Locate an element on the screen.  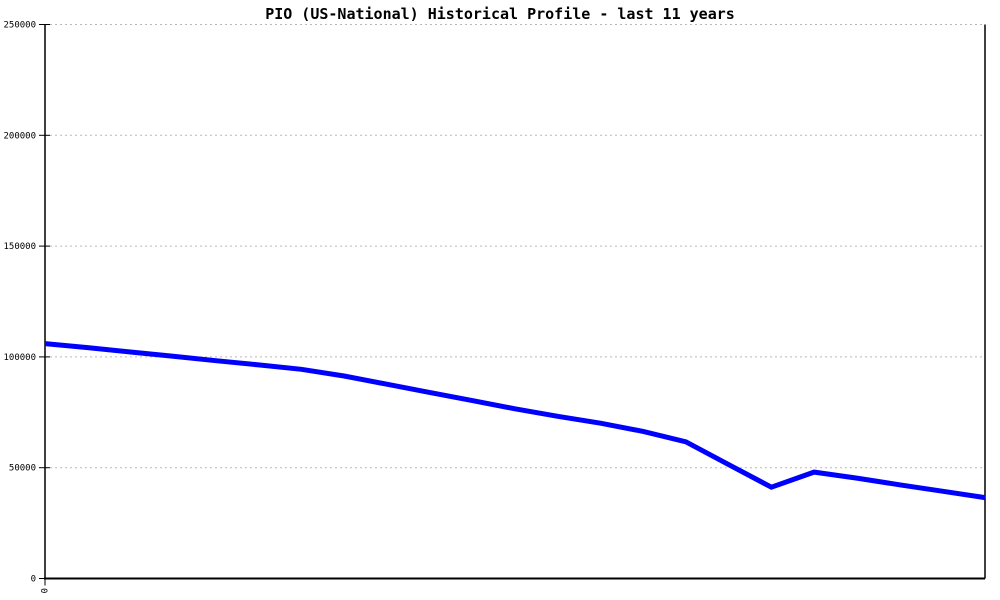
svg-text: 100000 is located at coordinates (19, 358).